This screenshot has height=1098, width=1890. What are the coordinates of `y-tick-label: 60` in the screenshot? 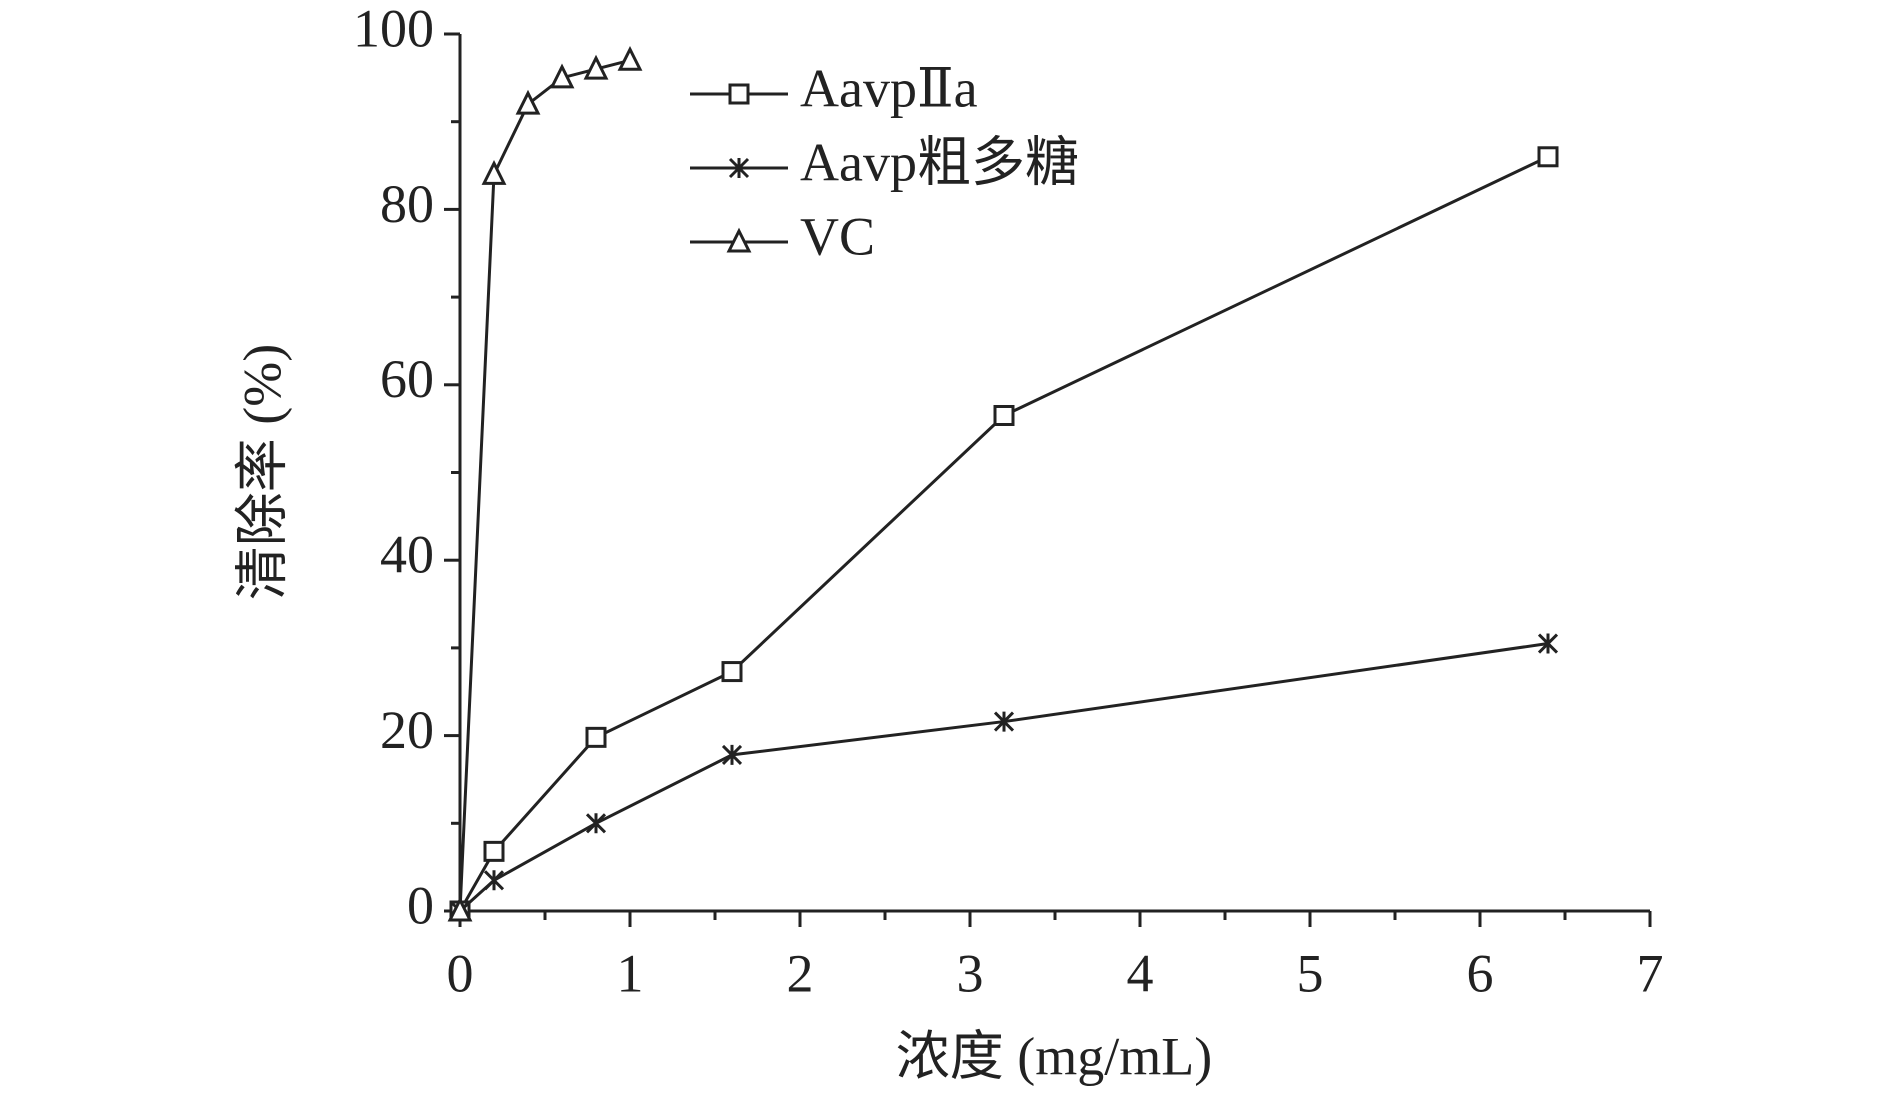 It's located at (407, 379).